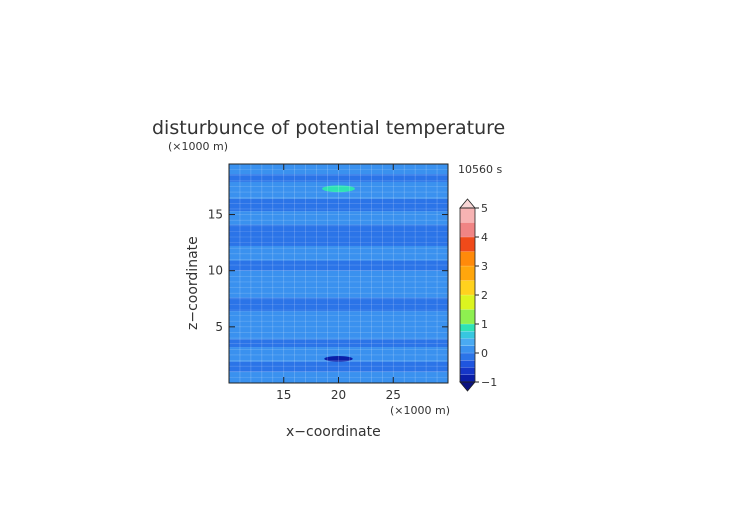 This screenshot has width=752, height=532. I want to click on grid-lines, so click(338, 273).